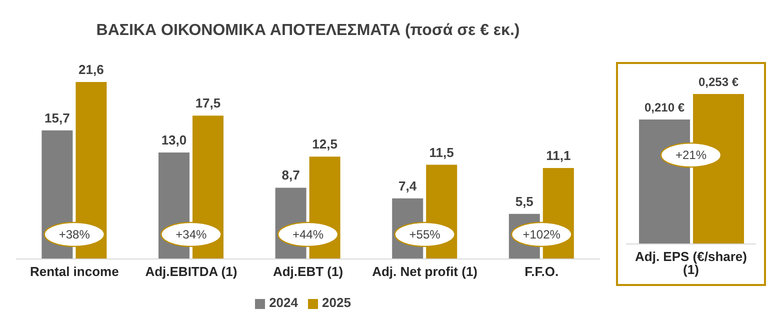 Image resolution: width=772 pixels, height=318 pixels. Describe the element at coordinates (192, 234) in the screenshot. I see `annotation: +34%` at that location.